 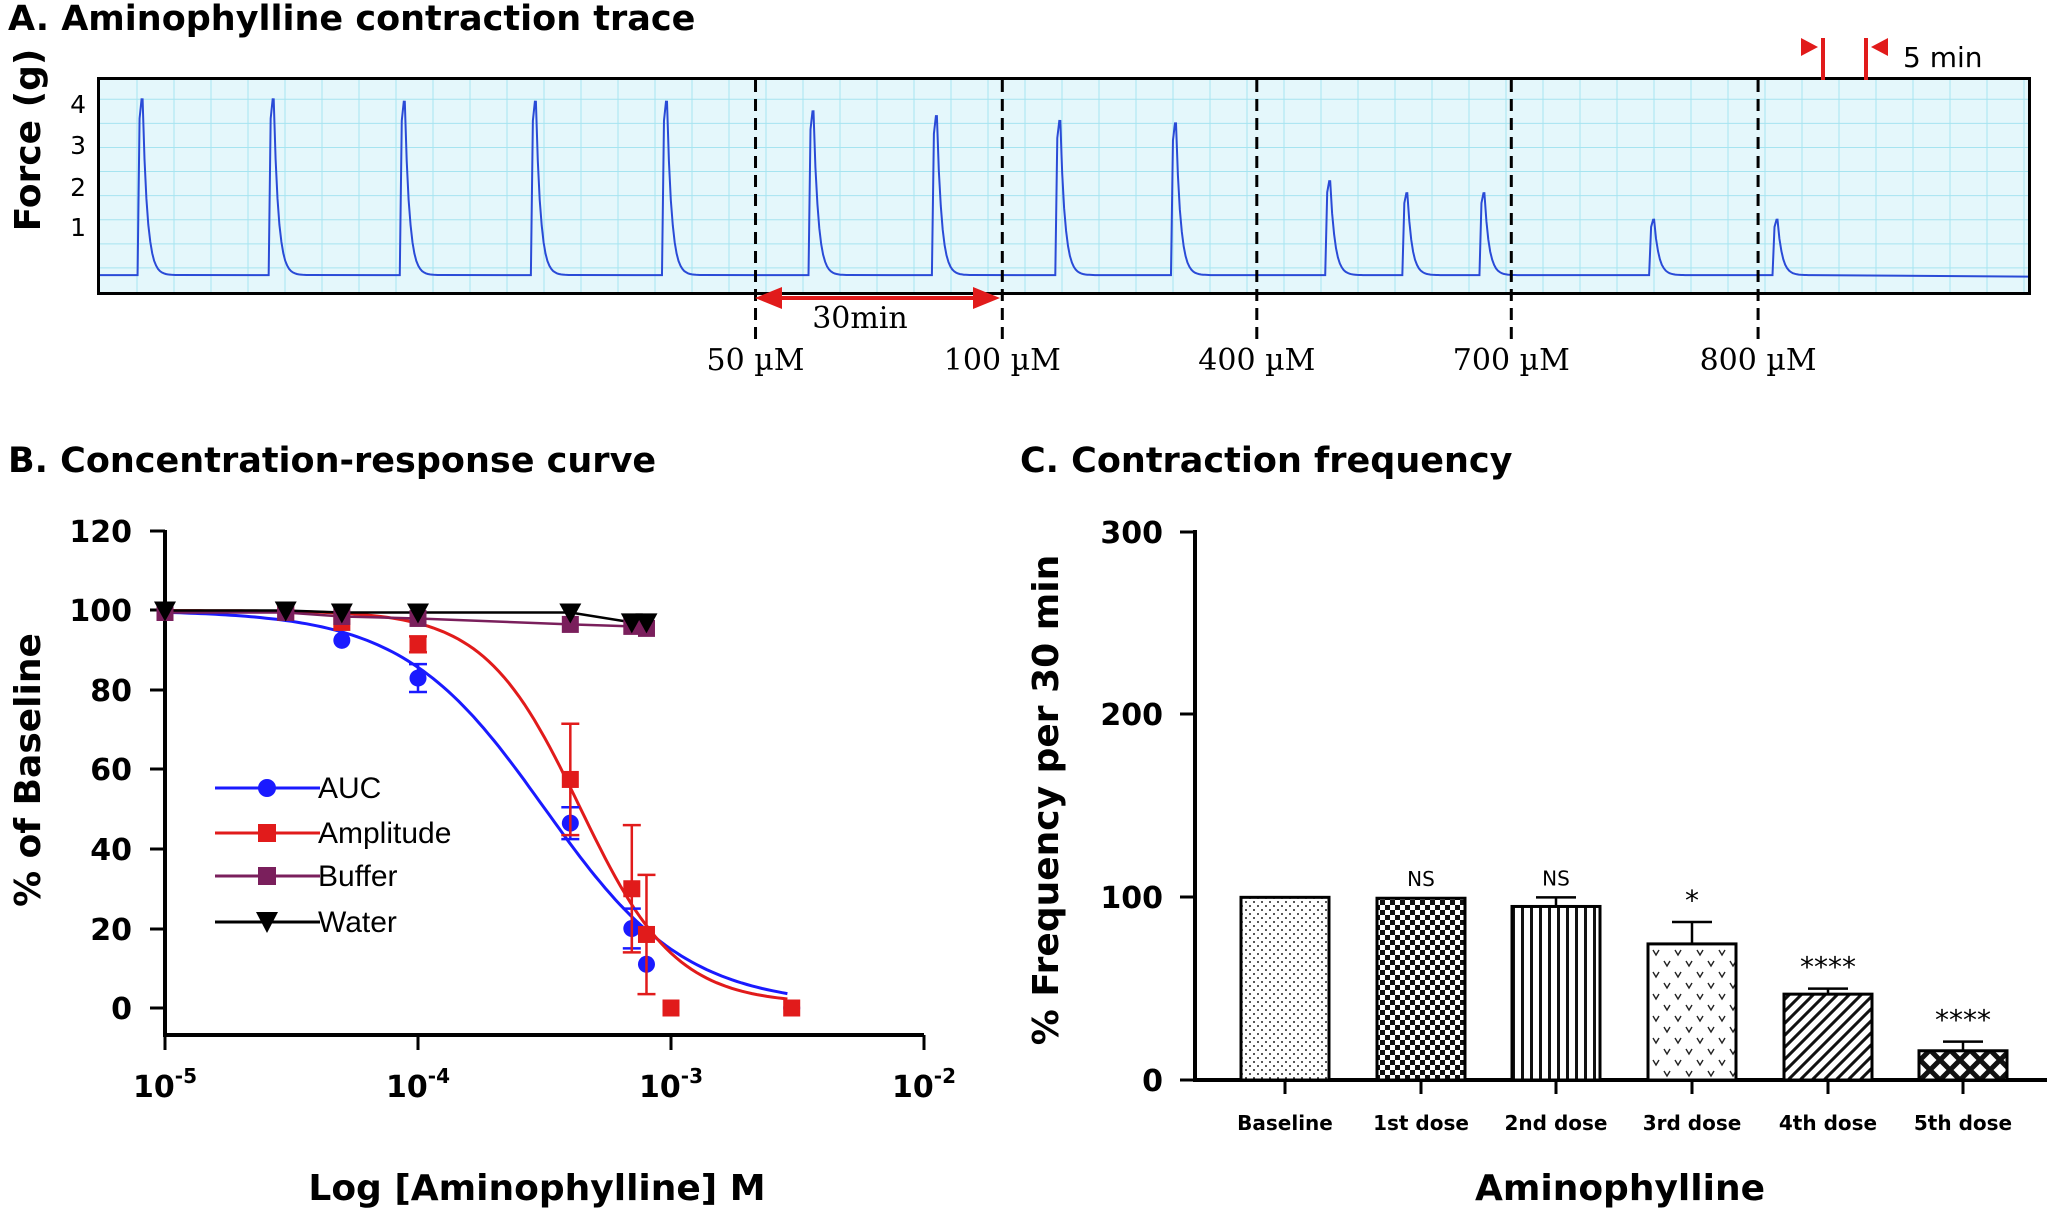 What do you see at coordinates (1147, 807) in the screenshot?
I see `panel-c-y-ticks: 0 100 200 300` at bounding box center [1147, 807].